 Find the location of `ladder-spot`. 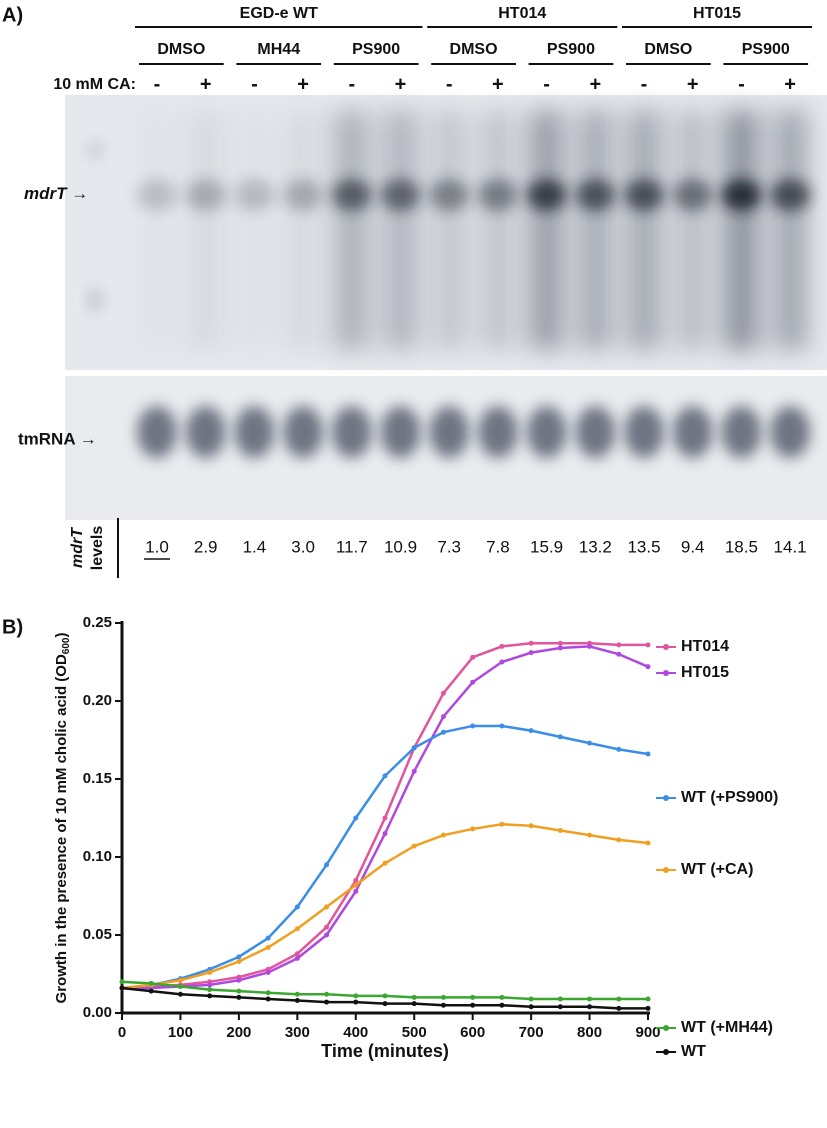

ladder-spot is located at coordinates (95, 300).